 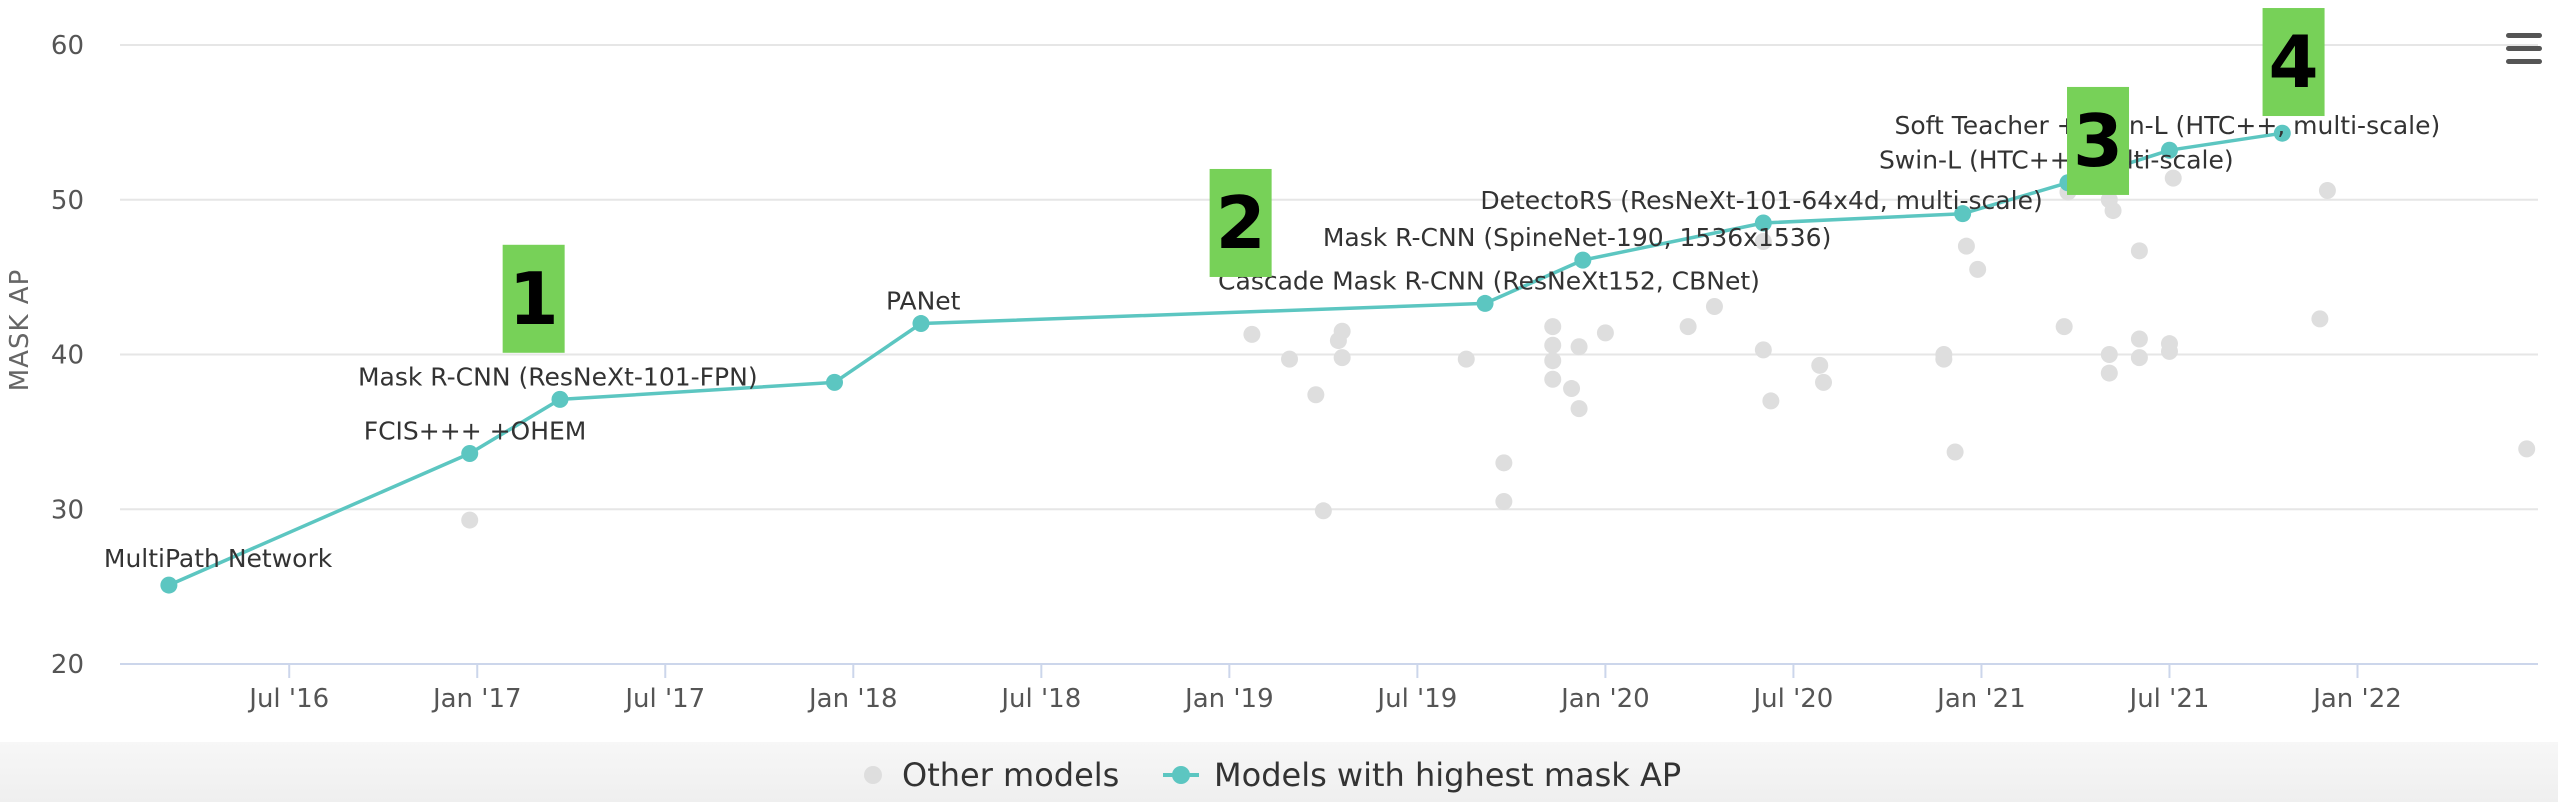 What do you see at coordinates (1489, 280) in the screenshot?
I see `model-label: Cascade Mask R-CNN (ResNeXt152, CBNet)` at bounding box center [1489, 280].